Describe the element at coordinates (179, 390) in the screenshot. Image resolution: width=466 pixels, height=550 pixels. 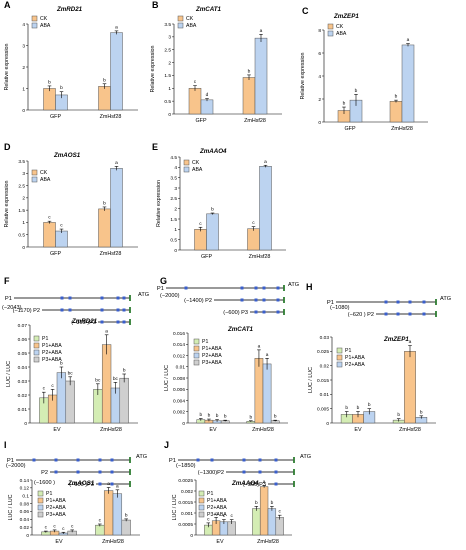
I see `y-tick-label: 0.006` at that location.